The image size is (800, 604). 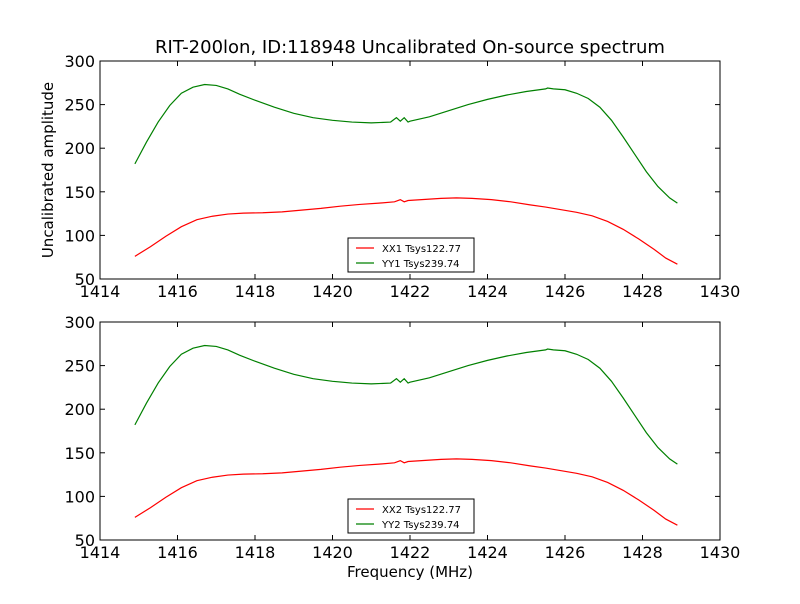 What do you see at coordinates (48, 170) in the screenshot?
I see `y-axis-label: Uncalibrated amplitude` at bounding box center [48, 170].